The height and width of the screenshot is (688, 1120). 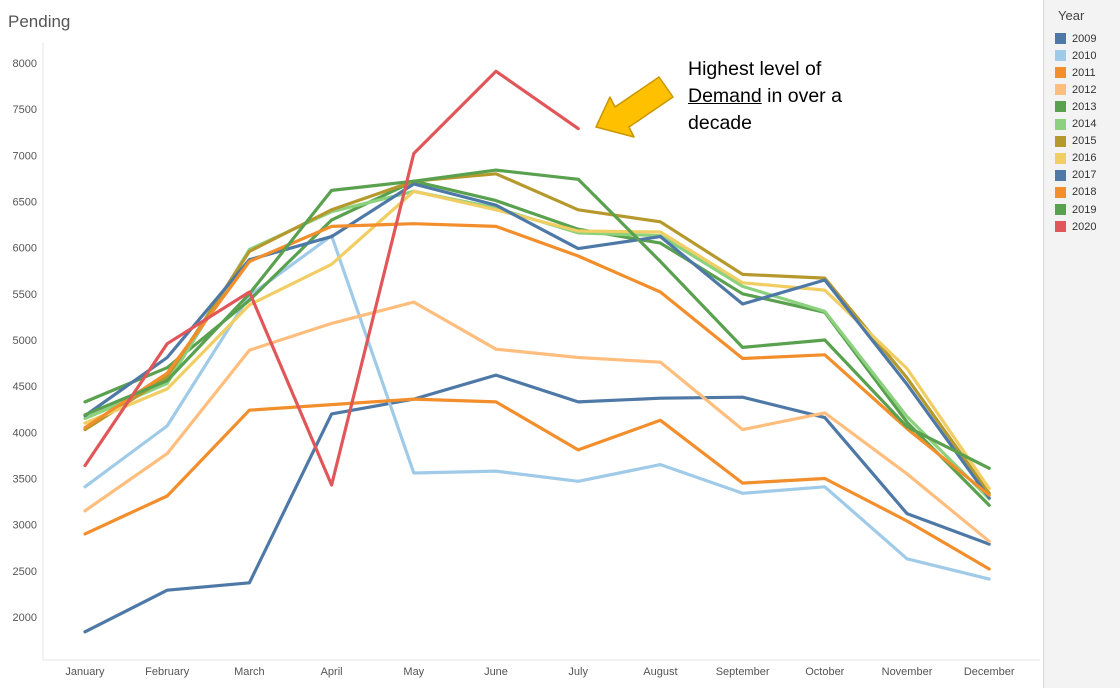 I want to click on annotation-line-2-rest: in over a, so click(x=801, y=96).